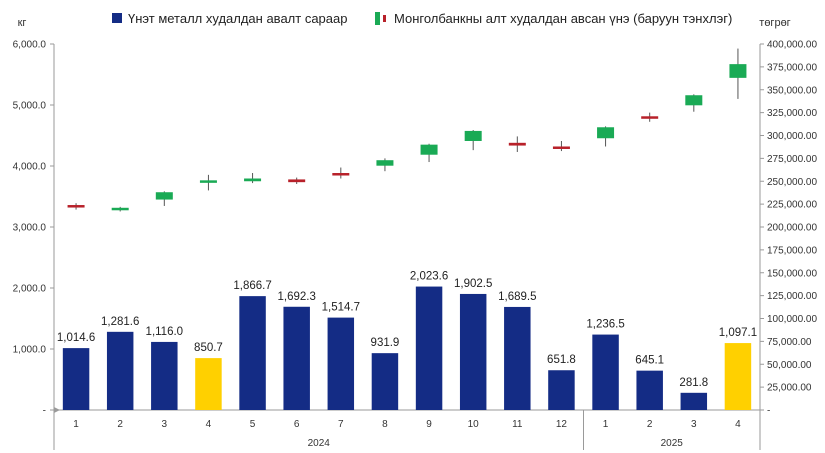 The image size is (825, 453). I want to click on bar-value-label: 1,014.6, so click(76, 338).